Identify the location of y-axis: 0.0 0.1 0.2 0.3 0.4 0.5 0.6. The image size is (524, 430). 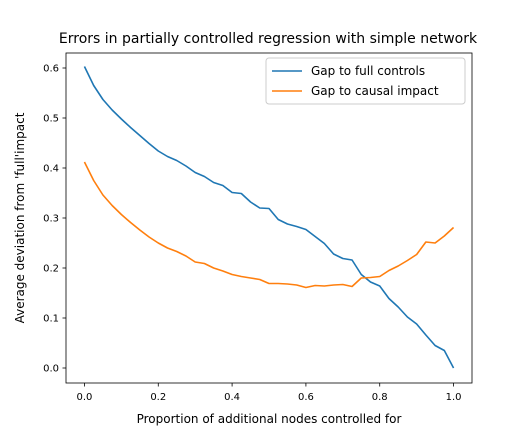
(54, 219).